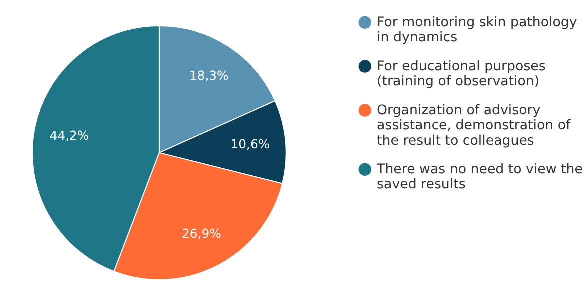 The image size is (588, 307). Describe the element at coordinates (250, 144) in the screenshot. I see `data-label: 10,6%` at that location.